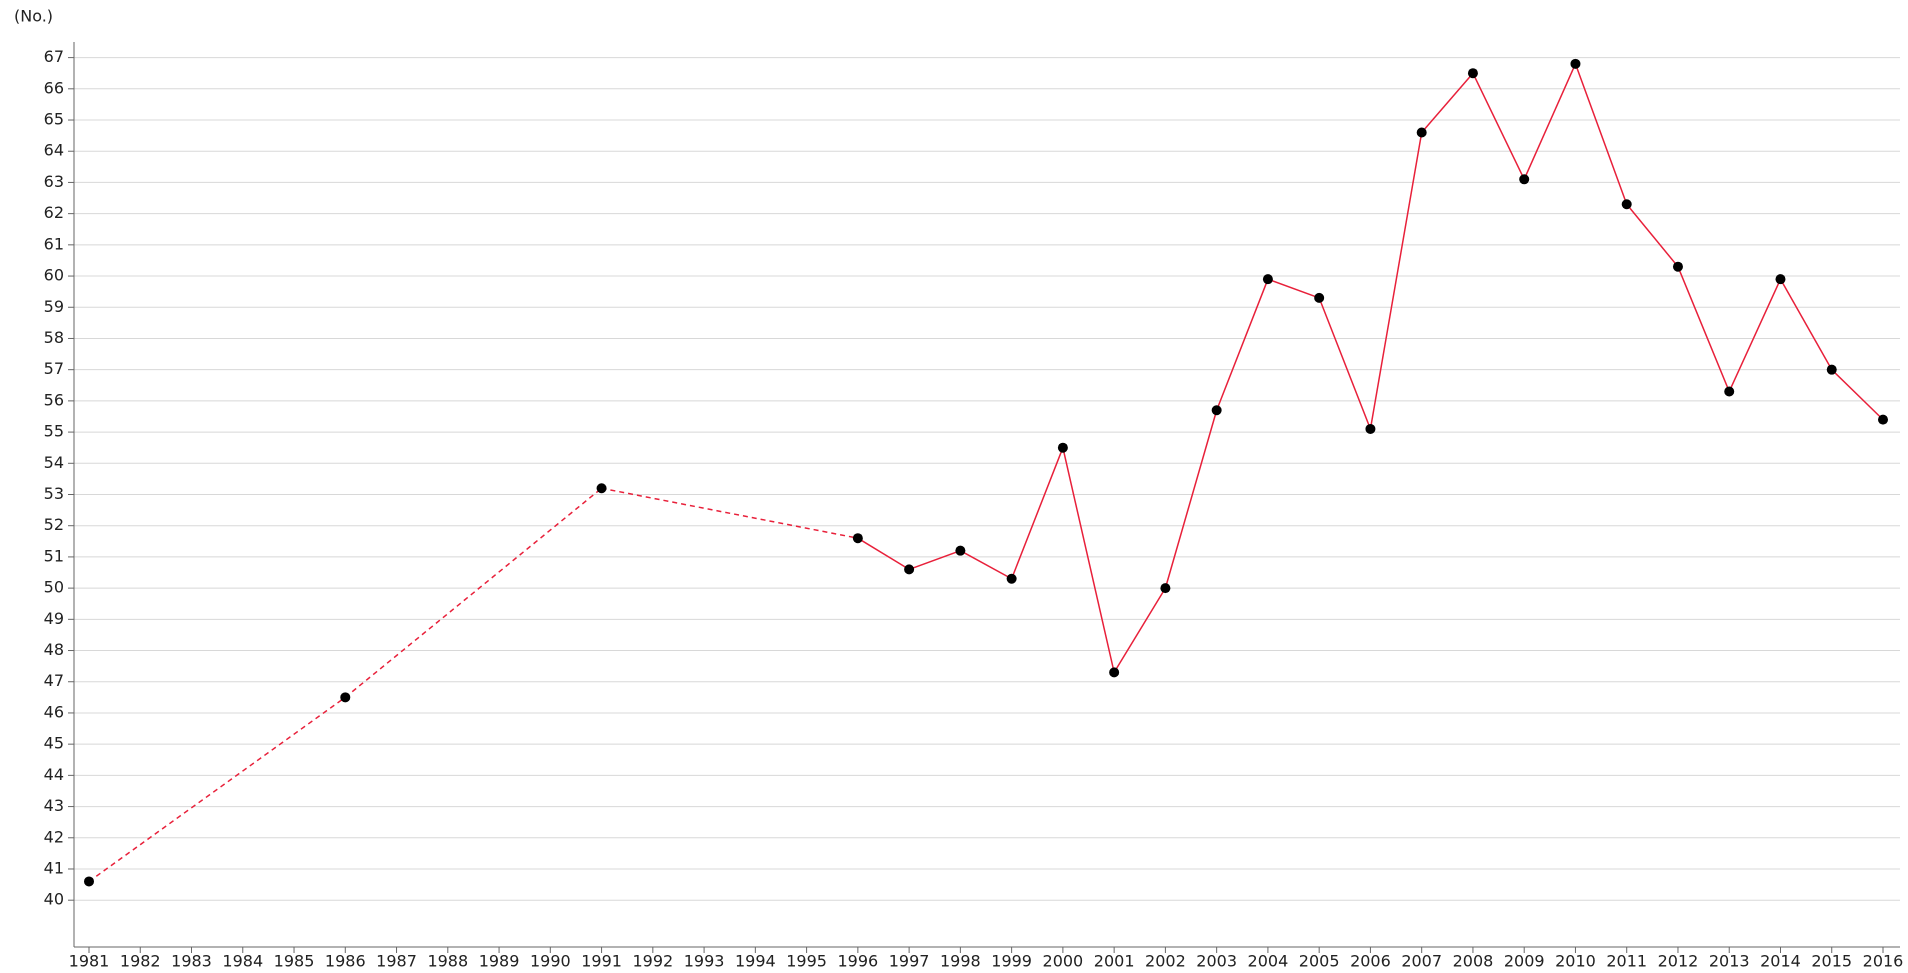 This screenshot has width=1908, height=973. What do you see at coordinates (54, 587) in the screenshot?
I see `y-tick-label: 50` at bounding box center [54, 587].